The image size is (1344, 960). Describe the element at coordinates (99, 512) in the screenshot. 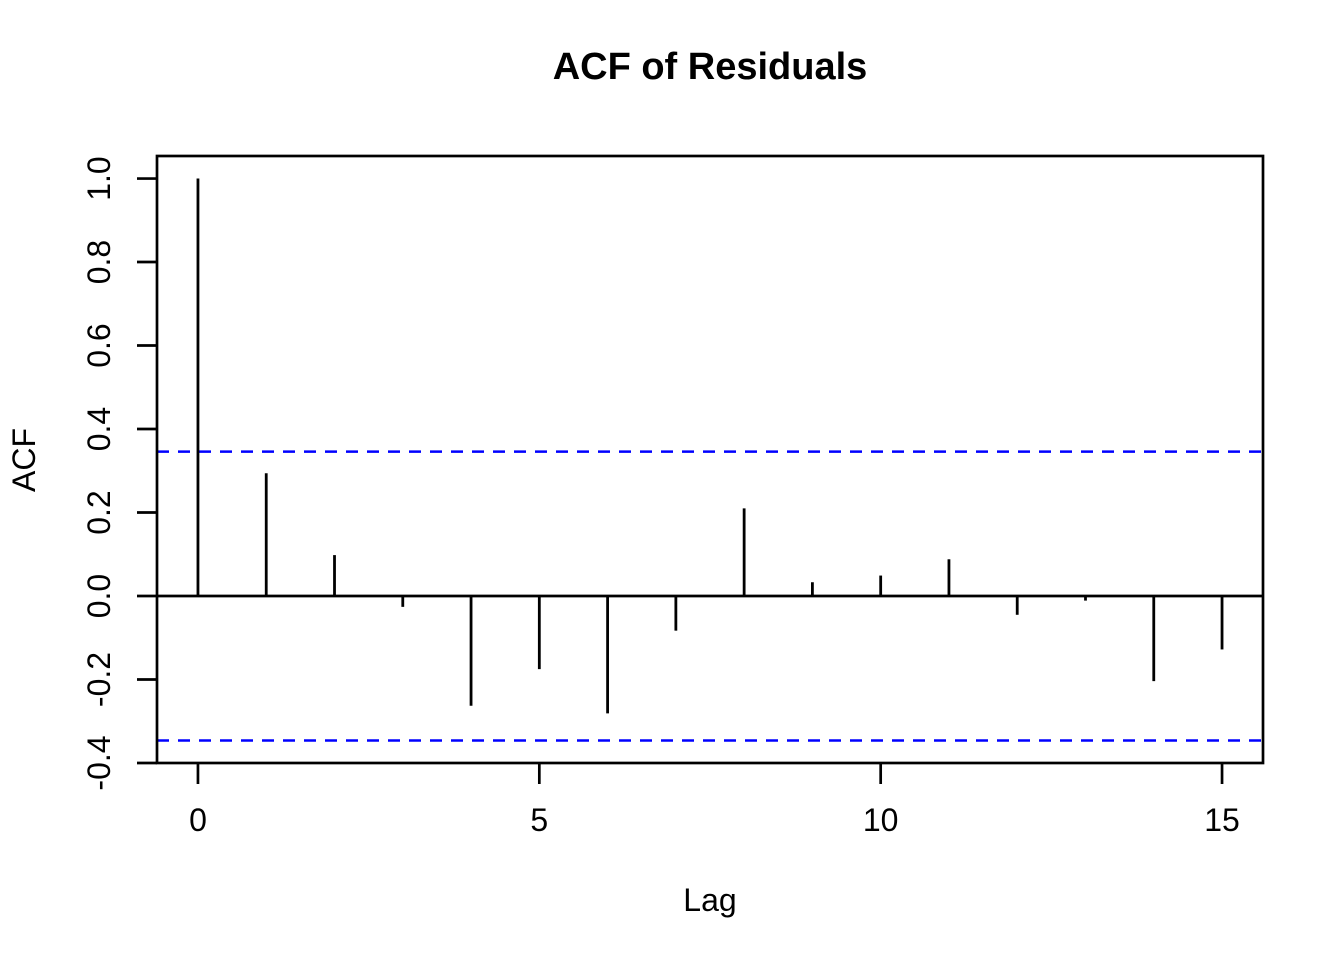

I see `y-tick-label-0.2: 0.2` at that location.